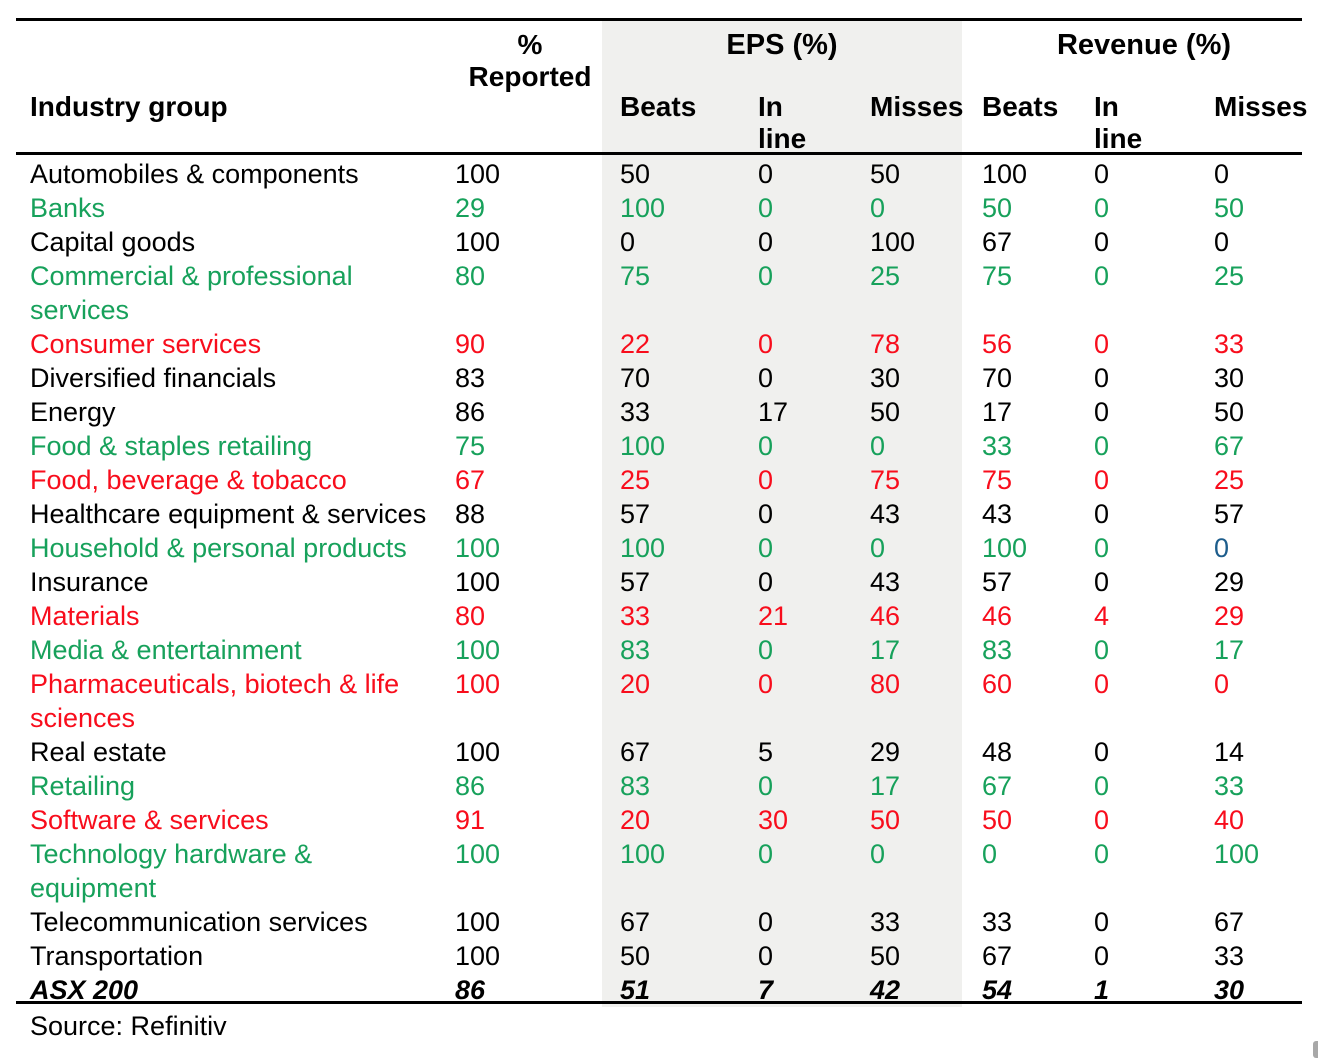  What do you see at coordinates (635, 684) in the screenshot?
I see `value-cell: 20` at bounding box center [635, 684].